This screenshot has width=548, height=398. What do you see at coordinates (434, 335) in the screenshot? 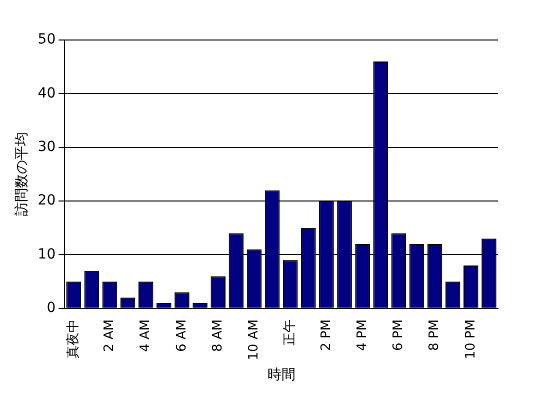
I see `x-tick-label: 8 PM` at bounding box center [434, 335].